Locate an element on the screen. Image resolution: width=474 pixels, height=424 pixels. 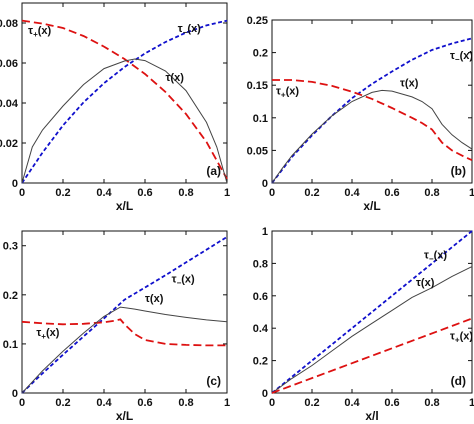
panel-label: (a) is located at coordinates (213, 171).